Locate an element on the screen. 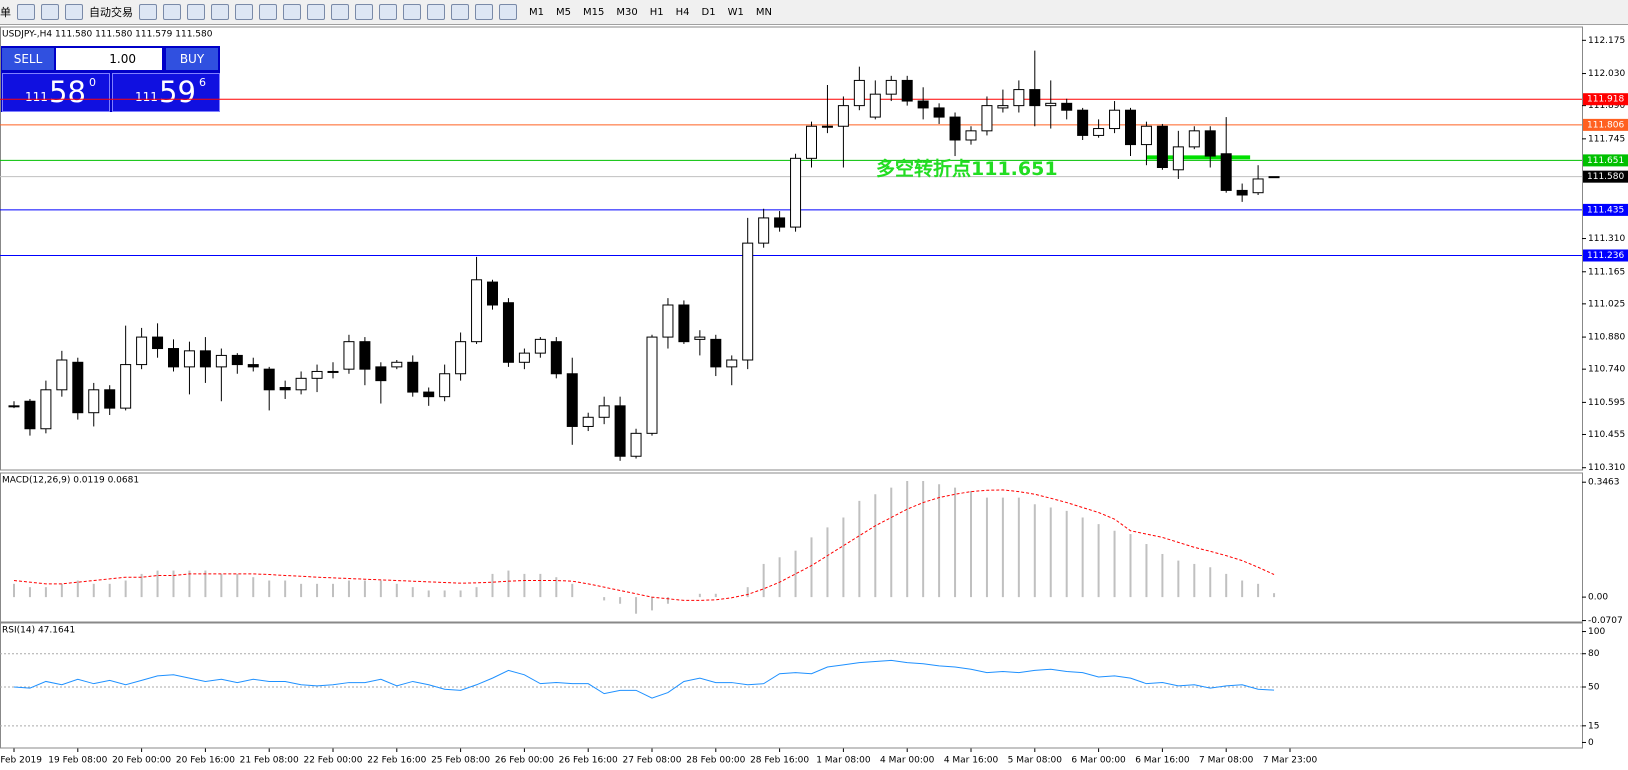  timeframe-button: M5 is located at coordinates (563, 12).